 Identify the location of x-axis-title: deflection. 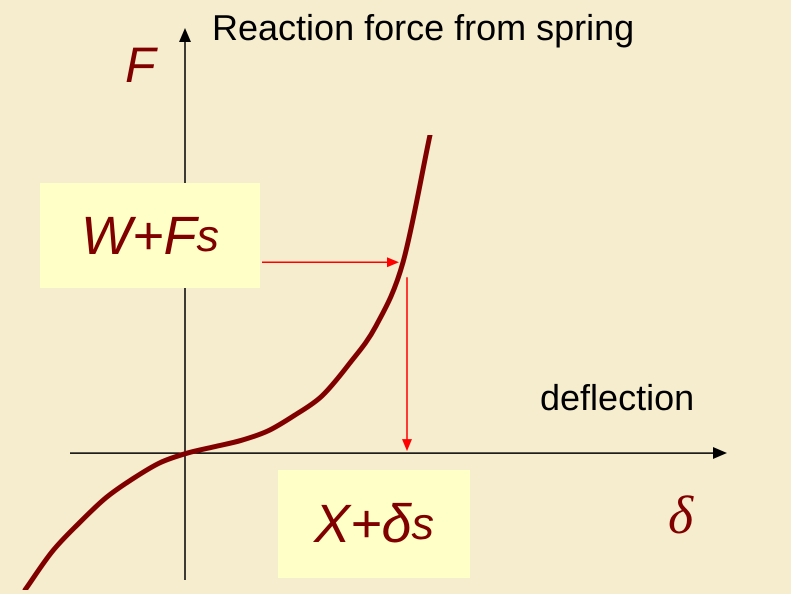
(617, 397).